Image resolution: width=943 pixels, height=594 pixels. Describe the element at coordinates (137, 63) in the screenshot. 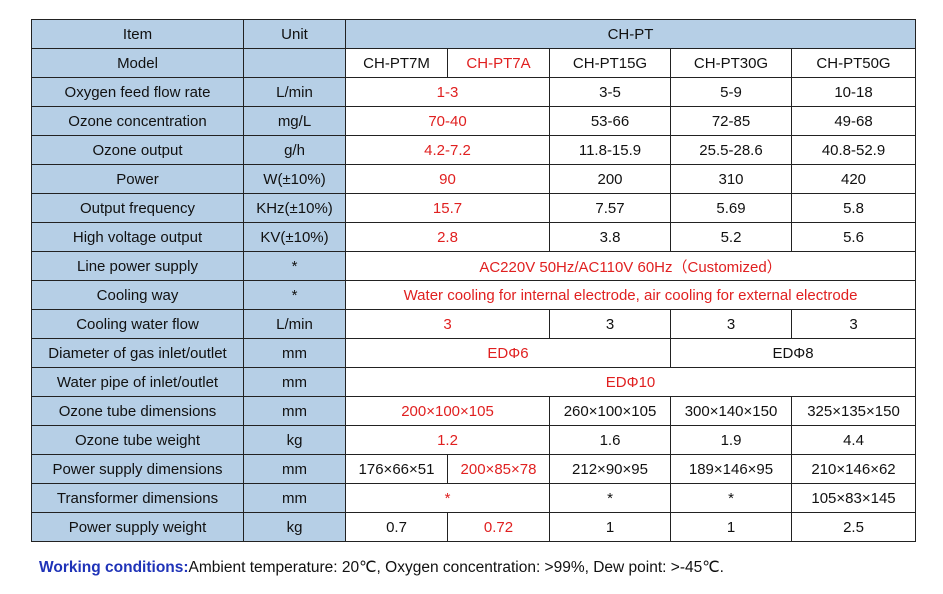

I see `row-label: Model` at that location.